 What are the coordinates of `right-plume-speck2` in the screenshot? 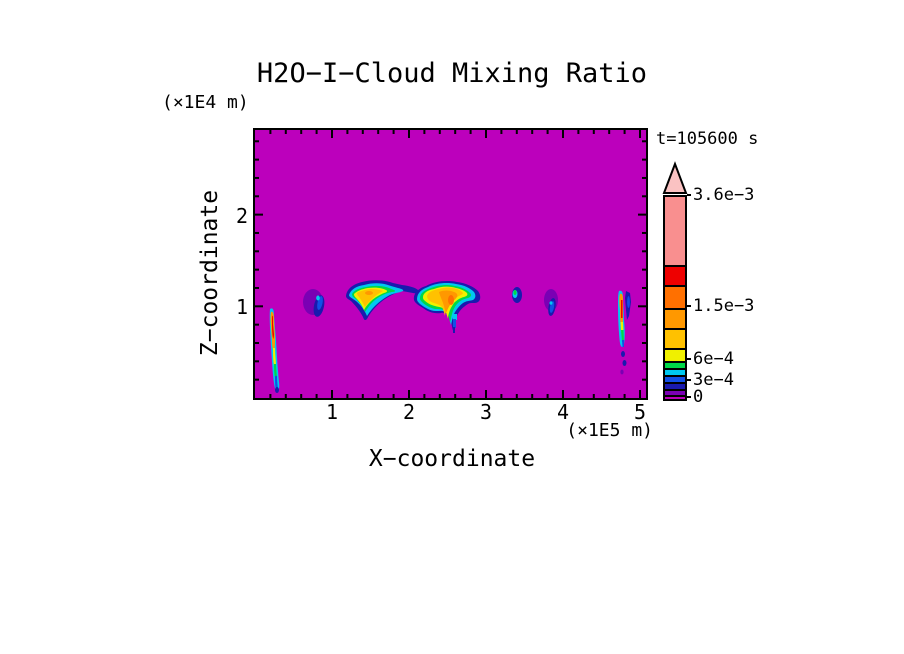 It's located at (624, 363).